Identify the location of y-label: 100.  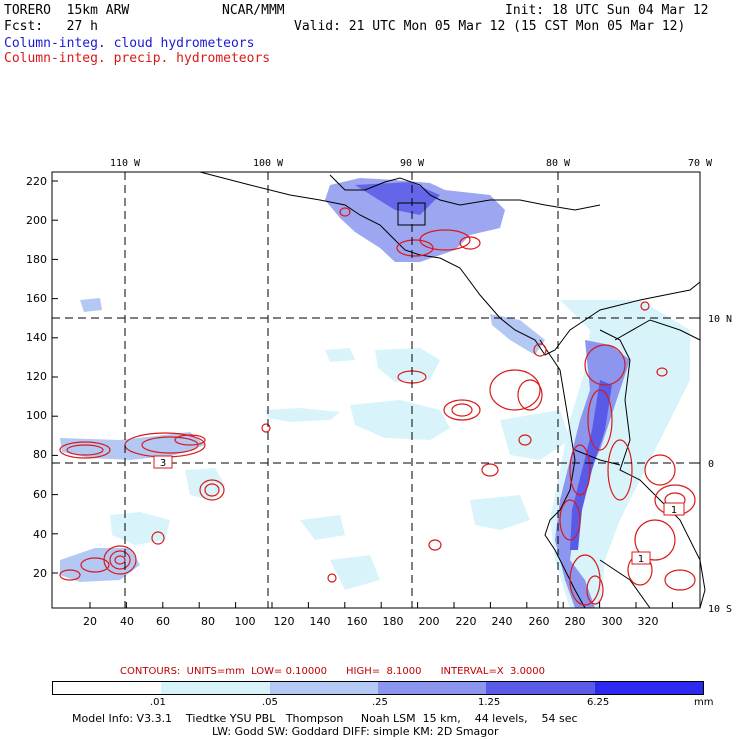
(36, 415).